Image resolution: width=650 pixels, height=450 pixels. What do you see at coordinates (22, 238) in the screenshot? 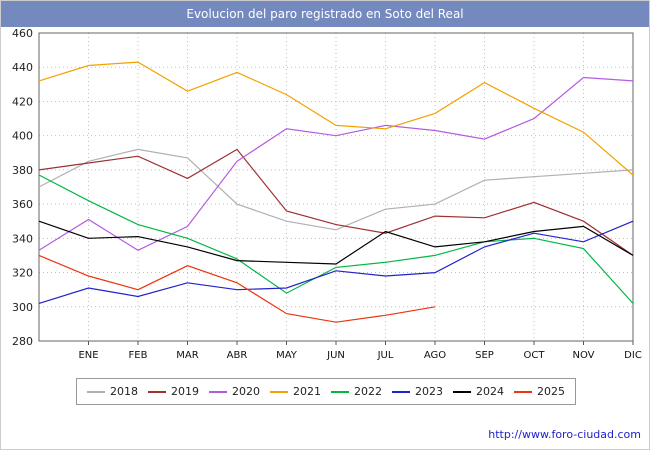
I see `y-tick-label: 340` at bounding box center [22, 238].